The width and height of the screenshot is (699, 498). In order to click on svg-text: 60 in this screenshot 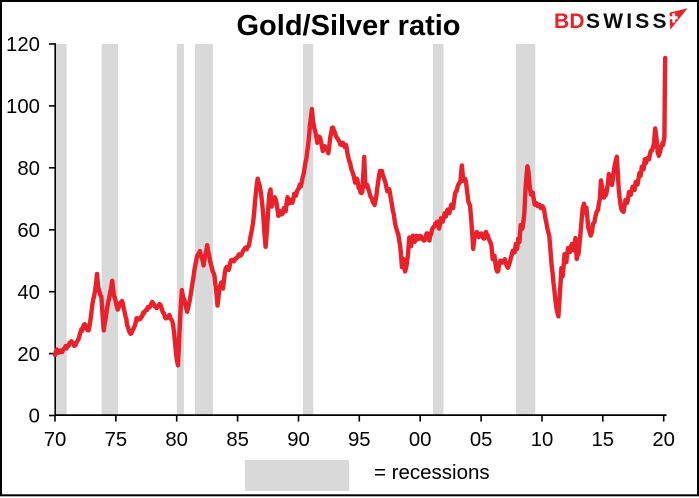, I will do `click(28, 231)`.